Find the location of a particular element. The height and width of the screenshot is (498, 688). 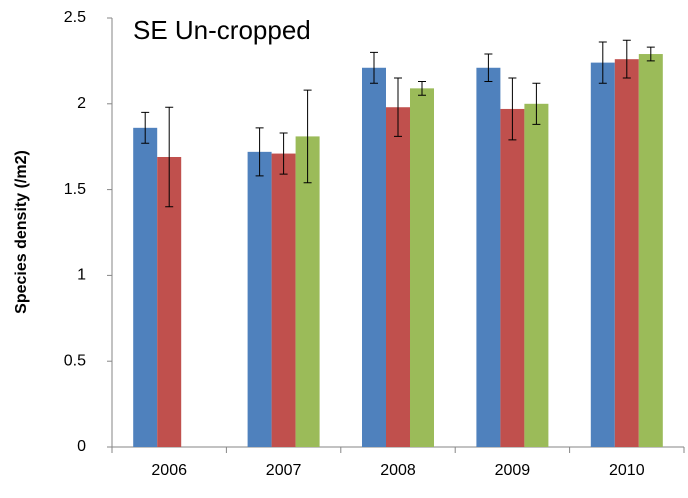

chart-title: SE Un-cropped is located at coordinates (222, 30).